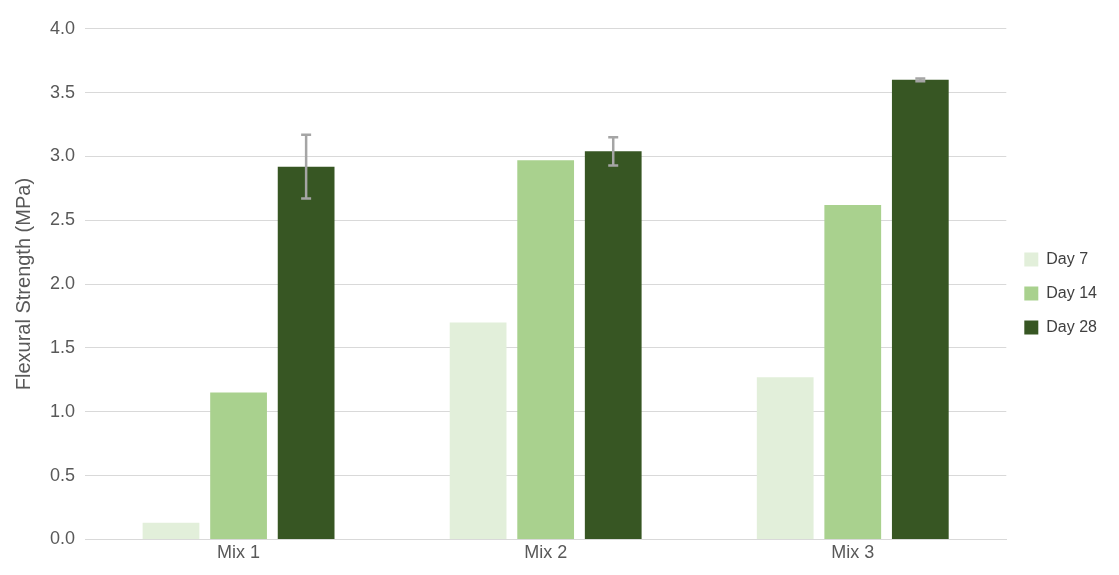 The height and width of the screenshot is (575, 1119). I want to click on y-tick-label: 3.5, so click(62, 91).